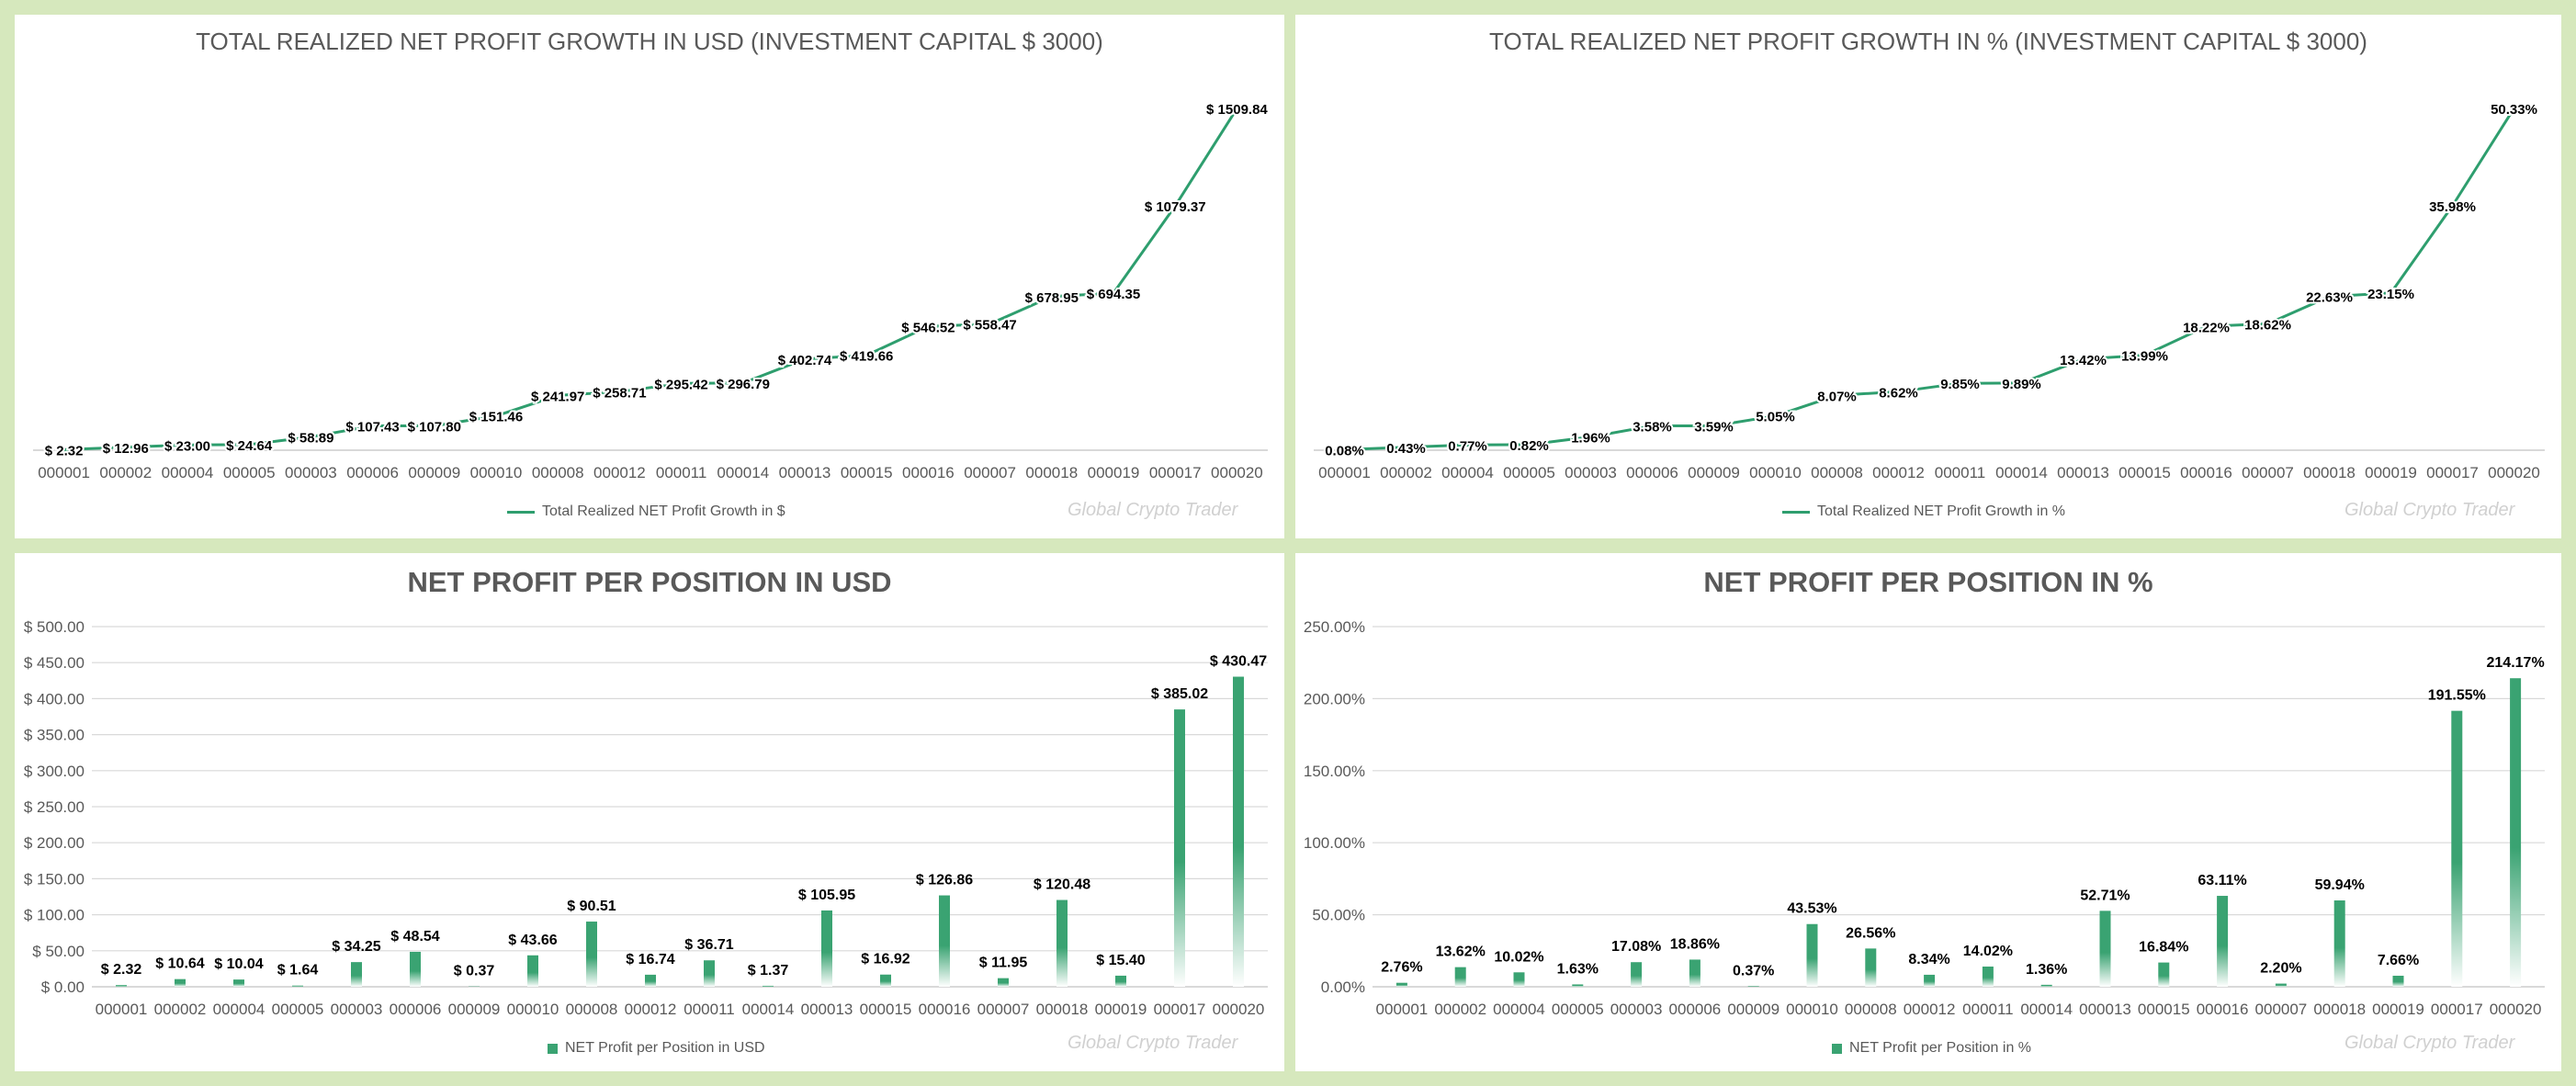 The width and height of the screenshot is (2576, 1086). I want to click on data-label: $ 10.64, so click(179, 964).